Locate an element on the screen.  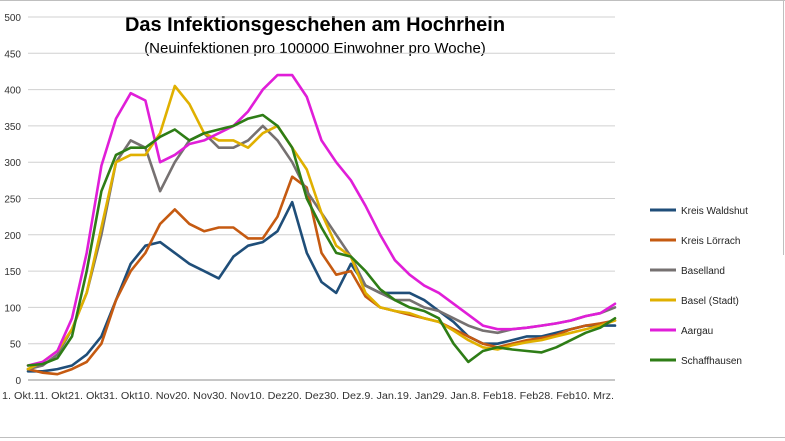
y-tick-label: 500 is located at coordinates (12, 18).